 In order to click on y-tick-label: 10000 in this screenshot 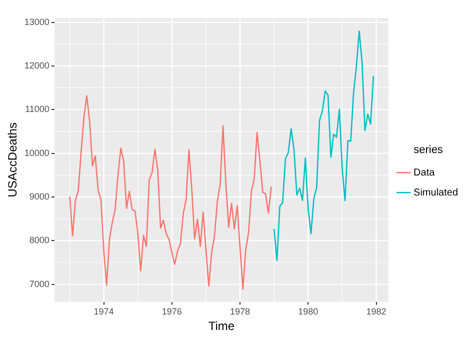, I will do `click(37, 153)`.